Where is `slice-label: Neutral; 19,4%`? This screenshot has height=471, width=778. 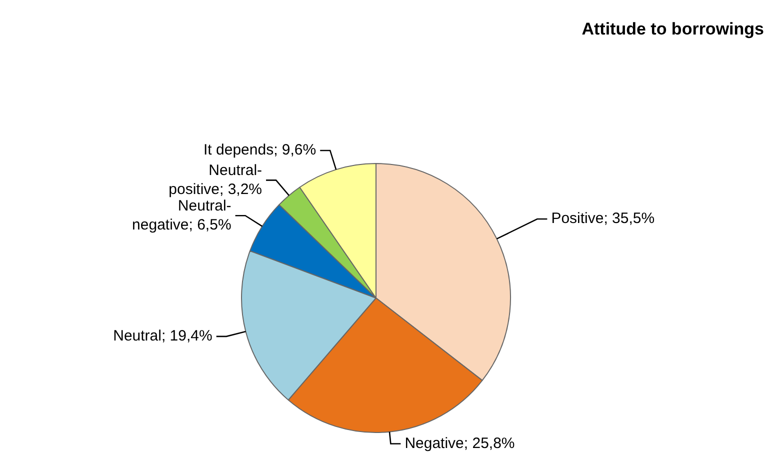 slice-label: Neutral; 19,4% is located at coordinates (162, 336).